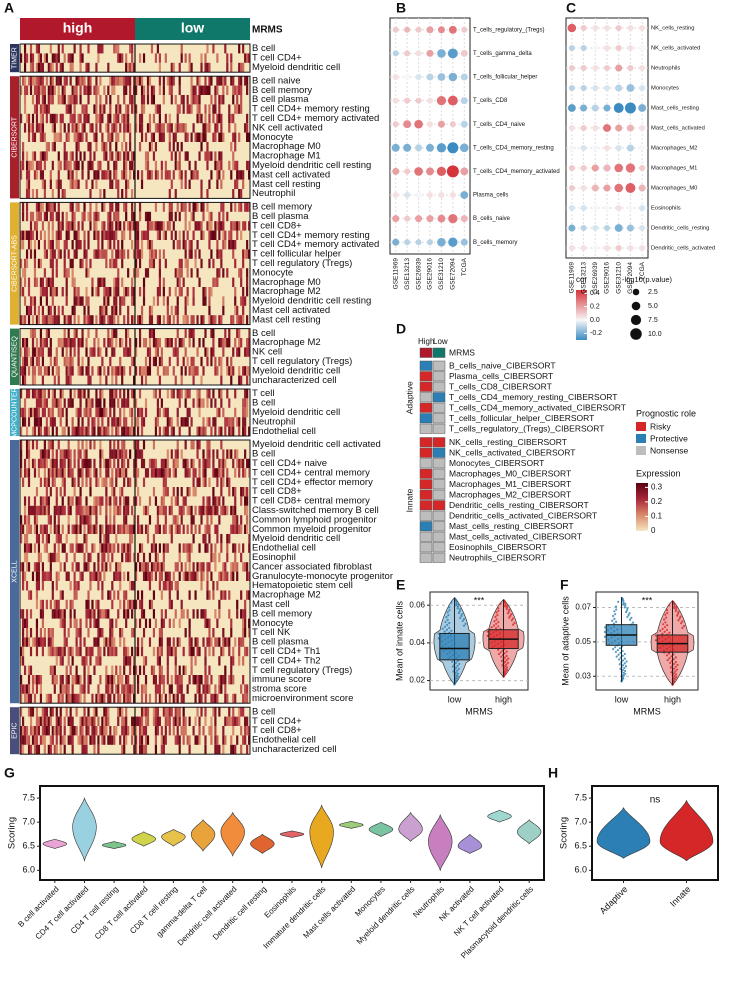 The image size is (731, 981). Describe the element at coordinates (583, 607) in the screenshot. I see `y-tick-label: 0.07` at that location.